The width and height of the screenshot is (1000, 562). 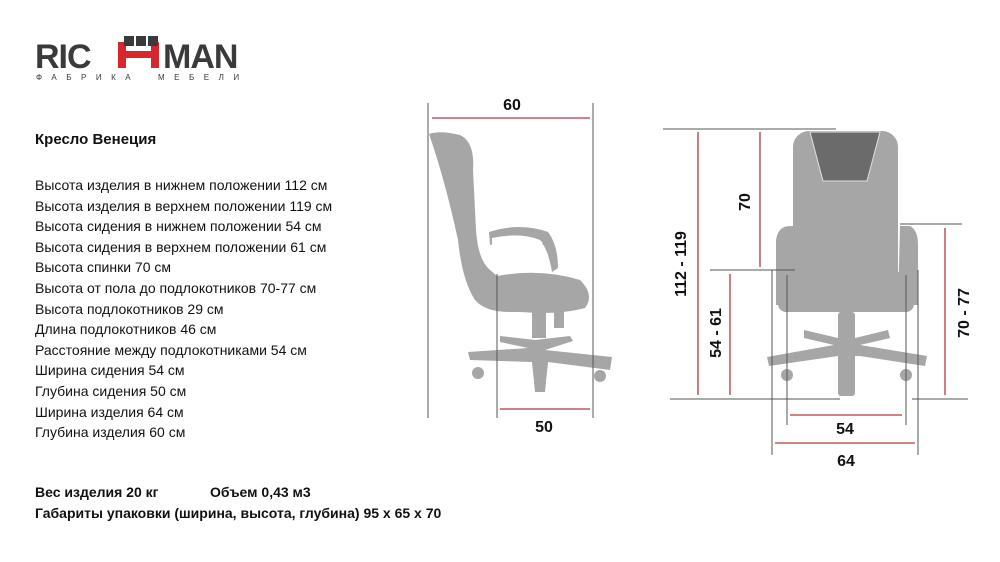 I want to click on total-height-label: 112 - 119, so click(x=681, y=264).